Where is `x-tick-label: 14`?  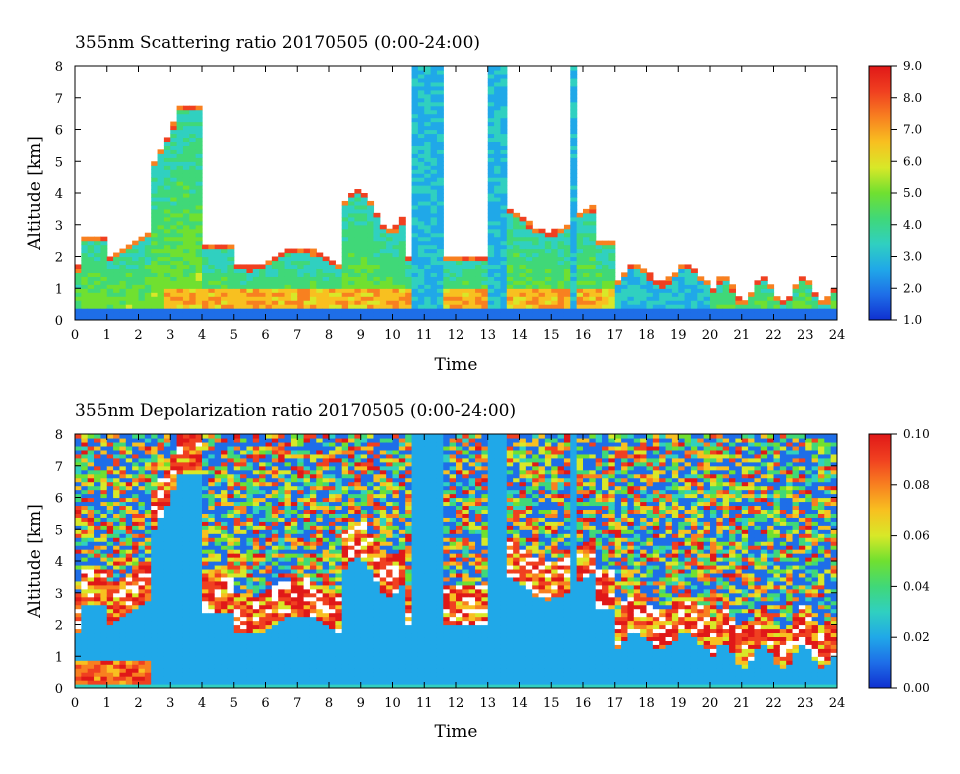 x-tick-label: 14 is located at coordinates (519, 335).